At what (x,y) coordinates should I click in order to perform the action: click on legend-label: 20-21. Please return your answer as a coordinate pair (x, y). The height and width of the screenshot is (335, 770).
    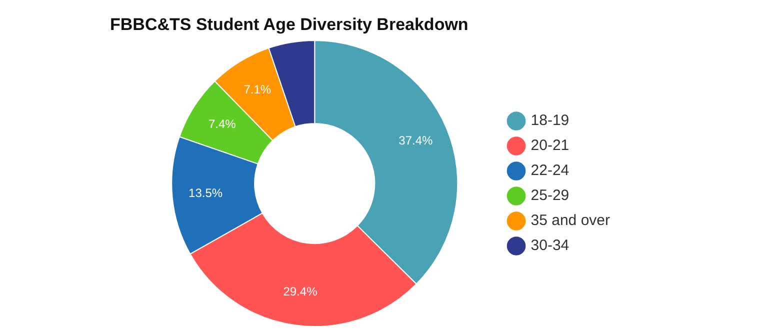
    Looking at the image, I should click on (550, 145).